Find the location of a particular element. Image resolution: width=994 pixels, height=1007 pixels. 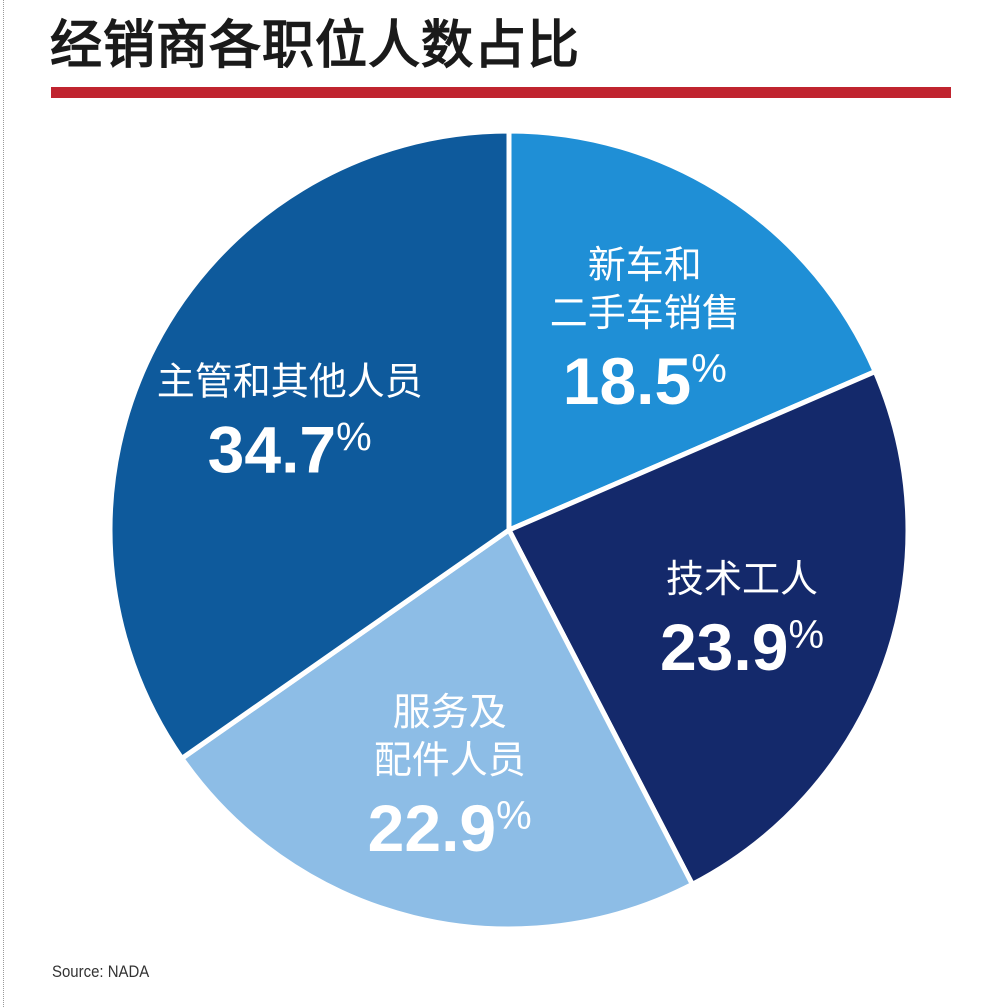

slice-value-managers-other: 34.7% is located at coordinates (290, 450).